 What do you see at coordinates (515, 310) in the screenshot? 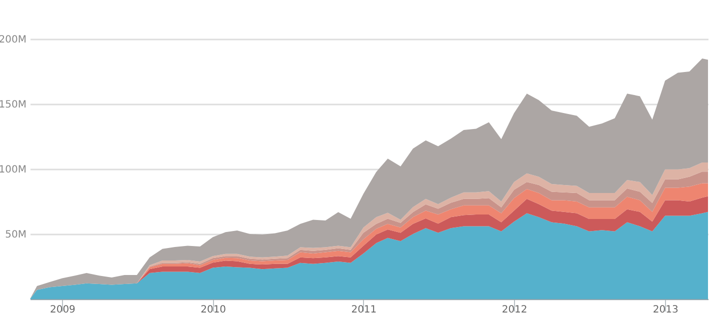
I see `x-tick-label: 2012` at bounding box center [515, 310].